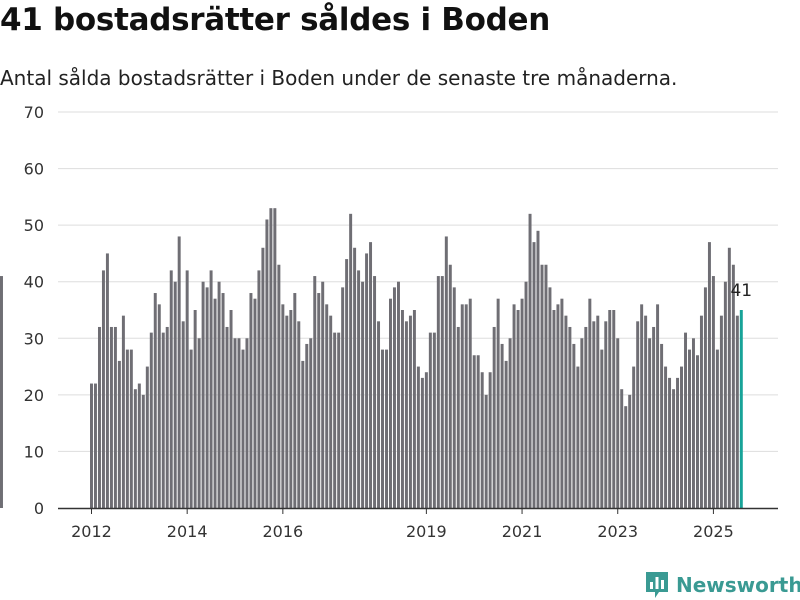 The height and width of the screenshot is (600, 800). Describe the element at coordinates (34, 310) in the screenshot. I see `y-axis-ticks: 0 10 20 30 40 50 60 70` at that location.